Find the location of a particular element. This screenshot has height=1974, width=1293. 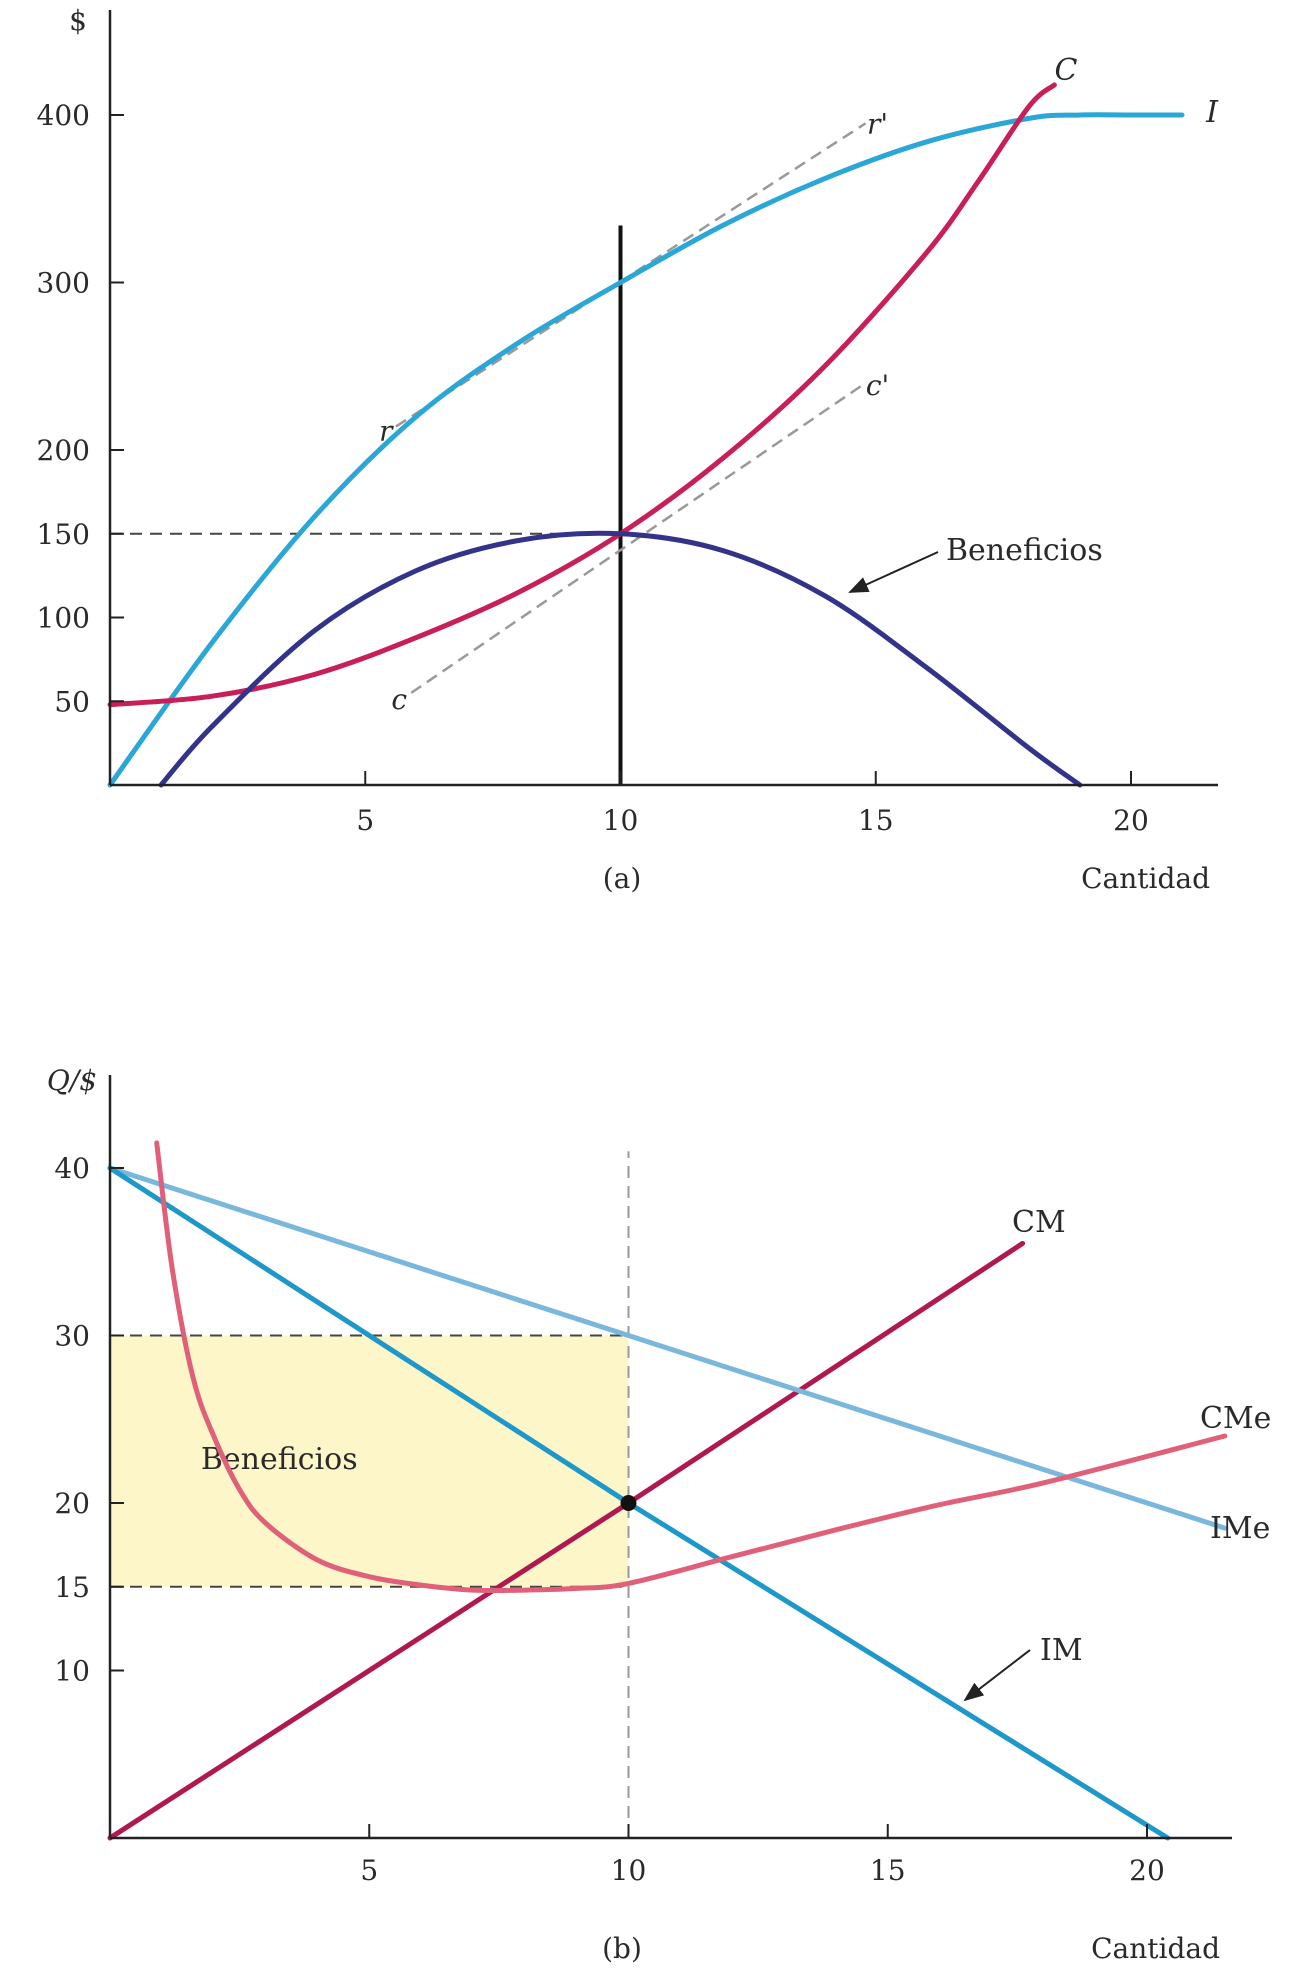

series-label-ime: IMe is located at coordinates (1240, 1528).